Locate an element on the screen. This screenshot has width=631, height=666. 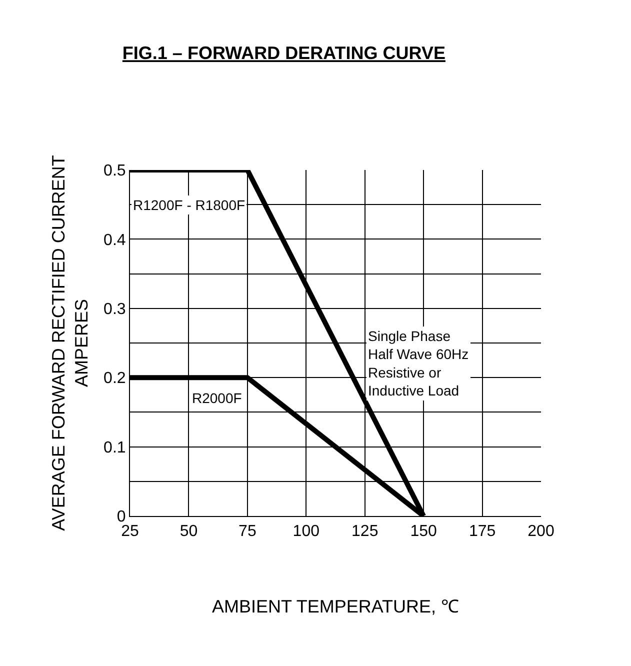
series-label: R1200F - R1800F is located at coordinates (189, 205).